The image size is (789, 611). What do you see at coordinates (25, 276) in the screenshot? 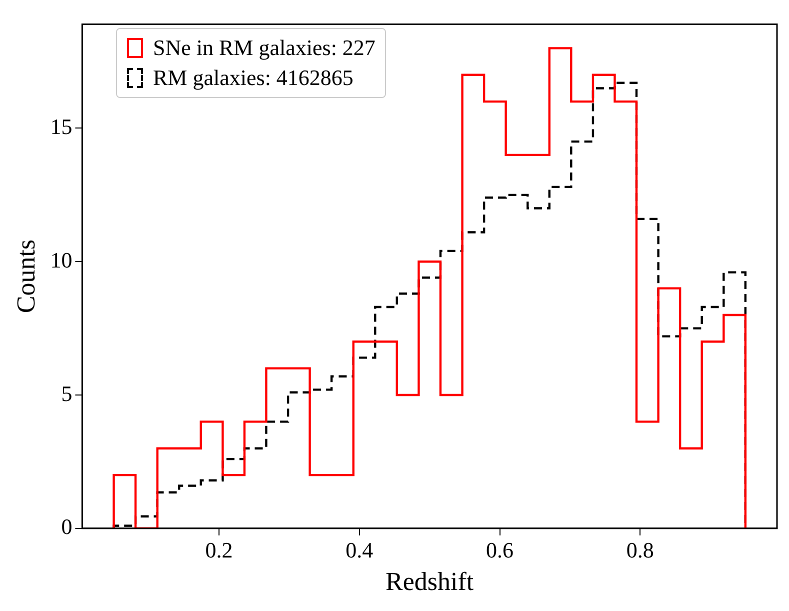
I see `y-axis-title: Counts` at bounding box center [25, 276].